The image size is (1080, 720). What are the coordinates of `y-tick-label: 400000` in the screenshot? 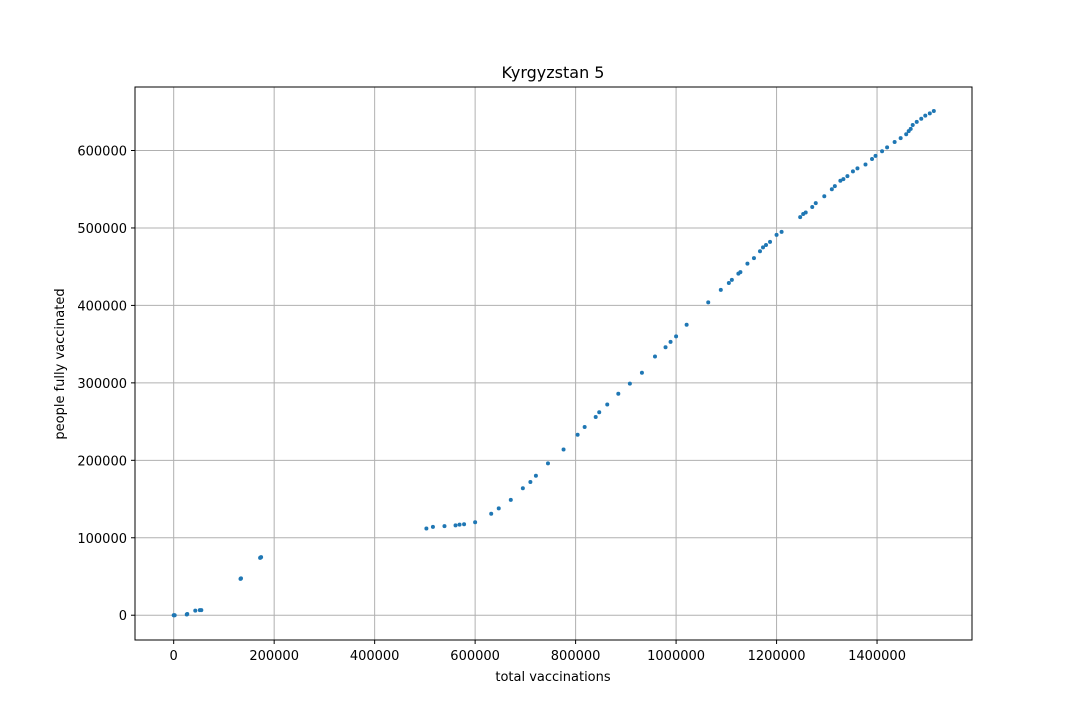 It's located at (102, 306).